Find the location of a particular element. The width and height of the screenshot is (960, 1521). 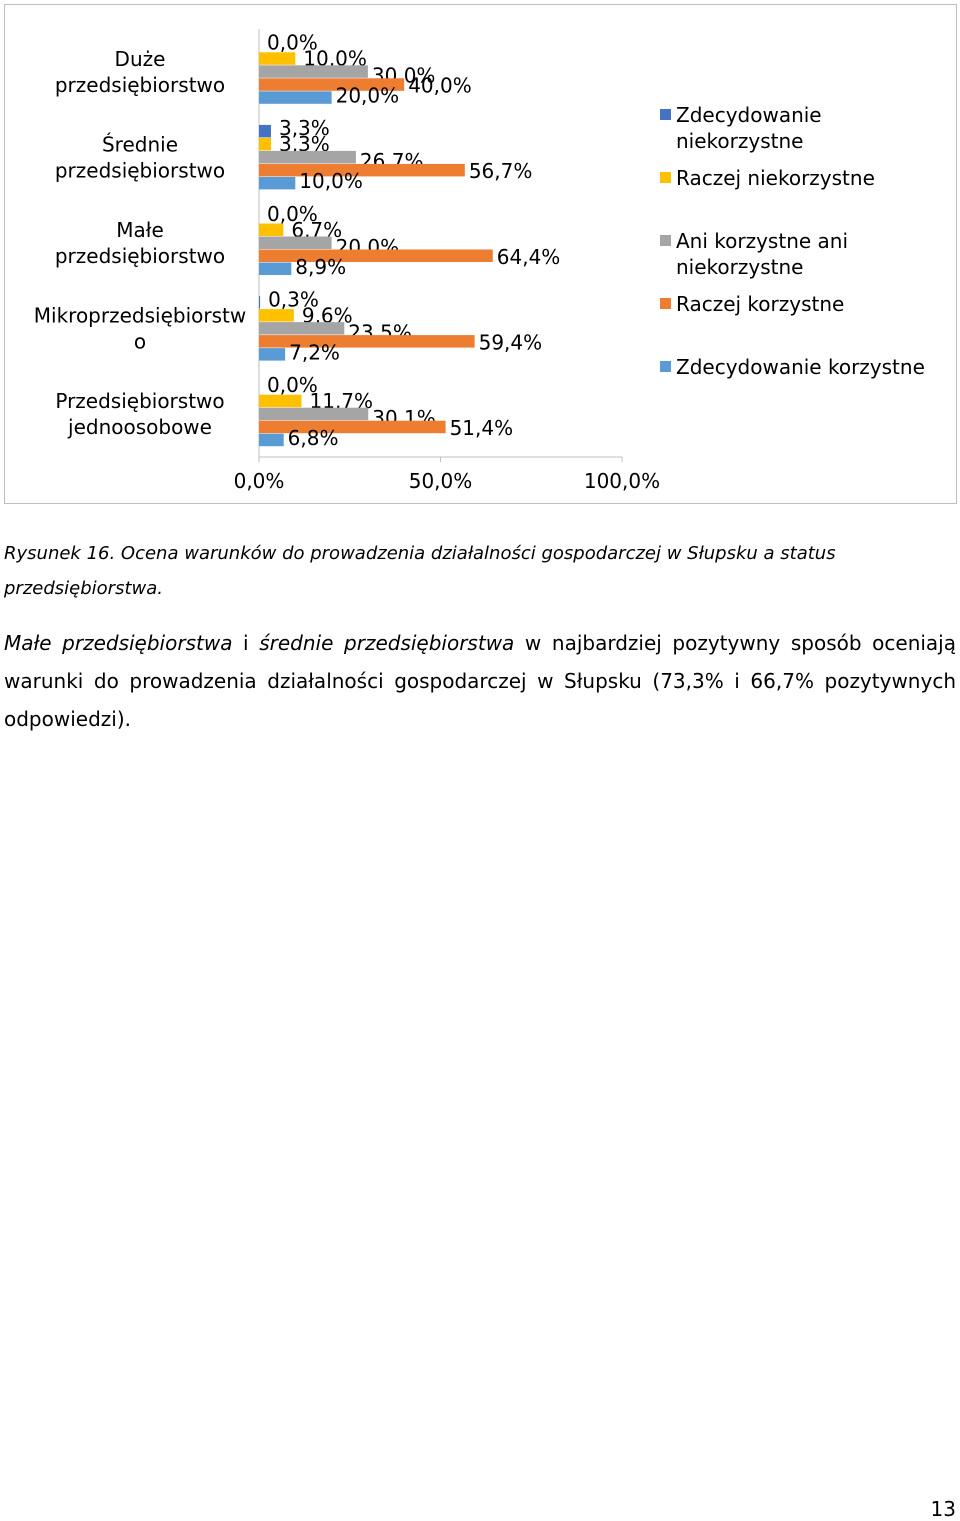

category-label: Duże is located at coordinates (140, 59).